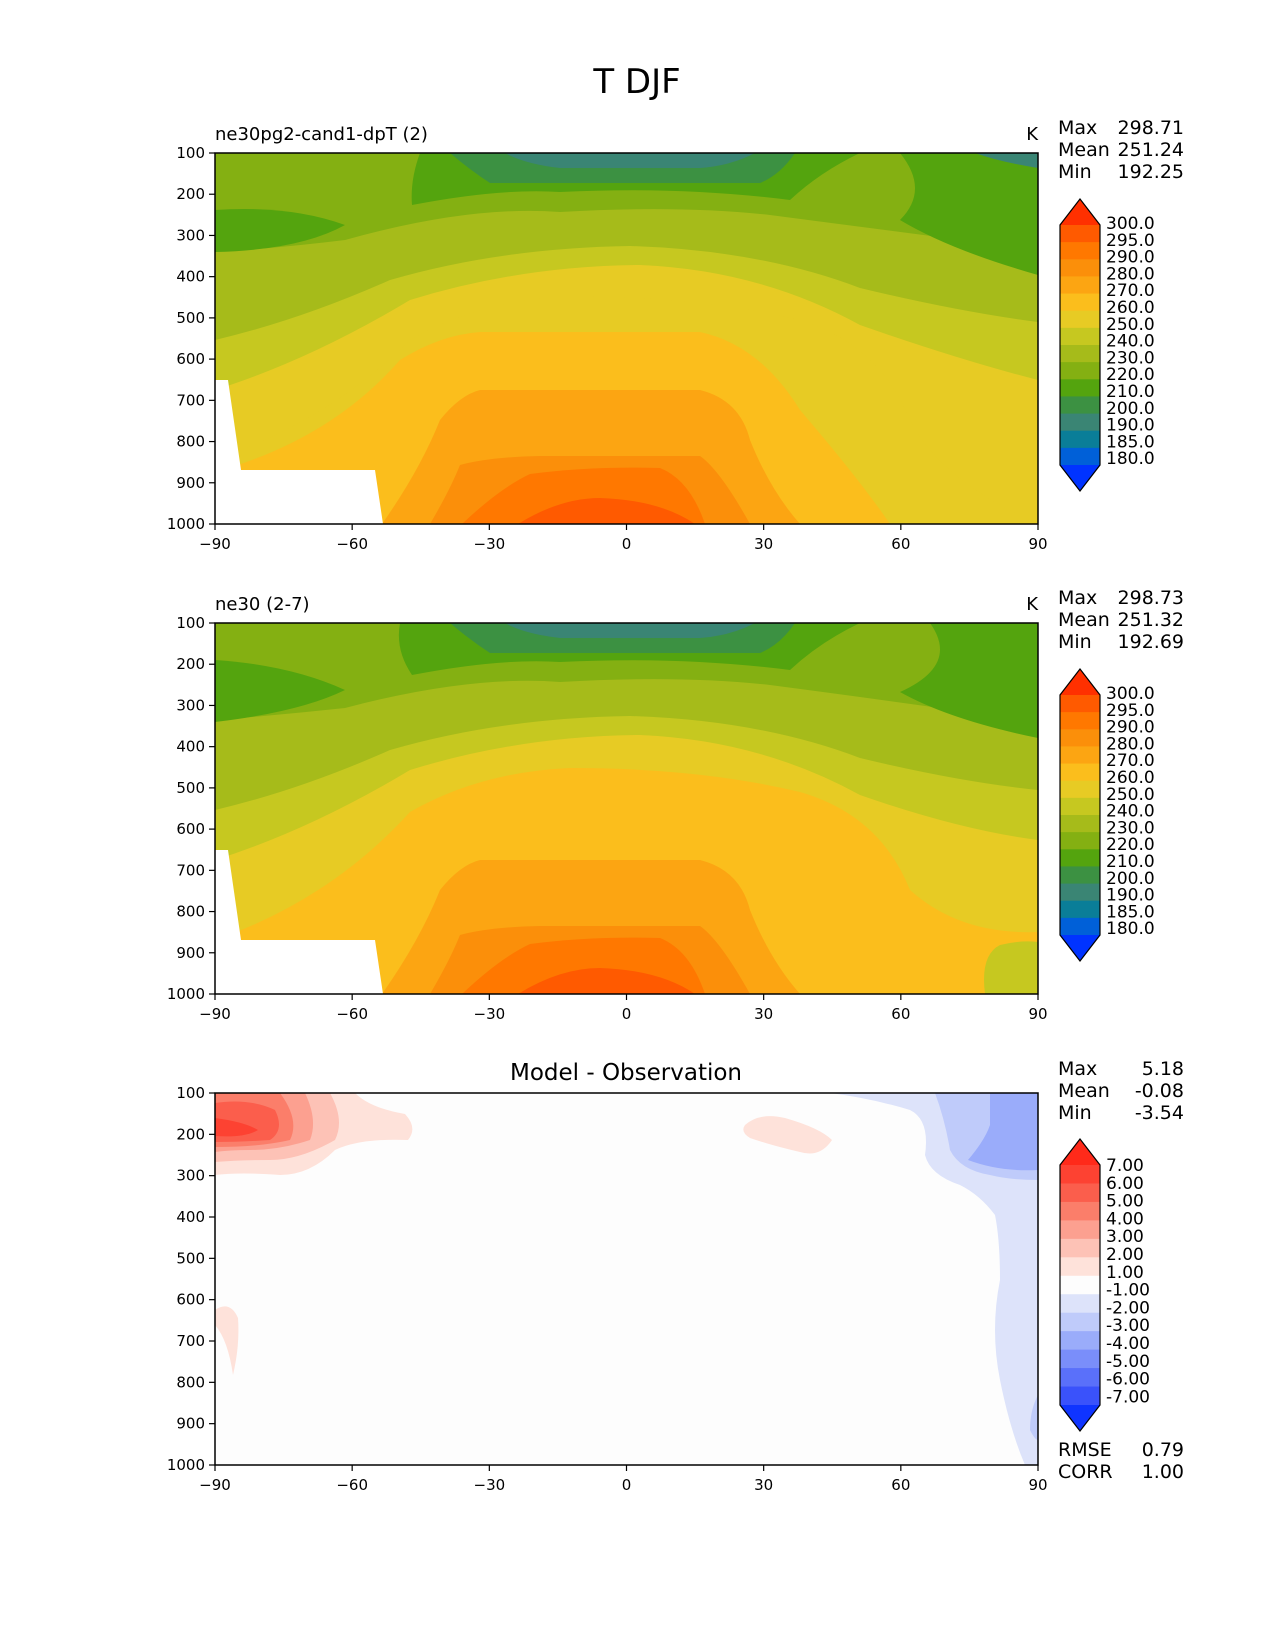 The height and width of the screenshot is (1650, 1275). Describe the element at coordinates (1128, 1308) in the screenshot. I see `colorbar-level-label: -2.00` at that location.